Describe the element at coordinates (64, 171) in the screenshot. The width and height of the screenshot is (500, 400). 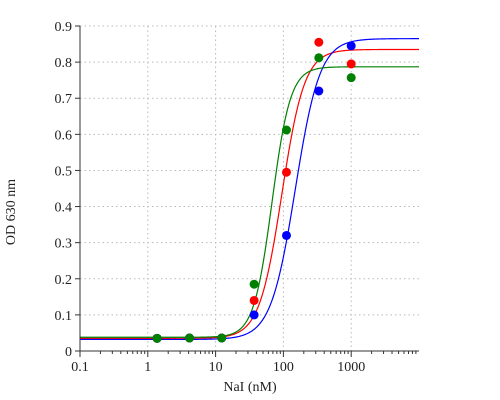
I see `y-tick-label: 0.5` at that location.